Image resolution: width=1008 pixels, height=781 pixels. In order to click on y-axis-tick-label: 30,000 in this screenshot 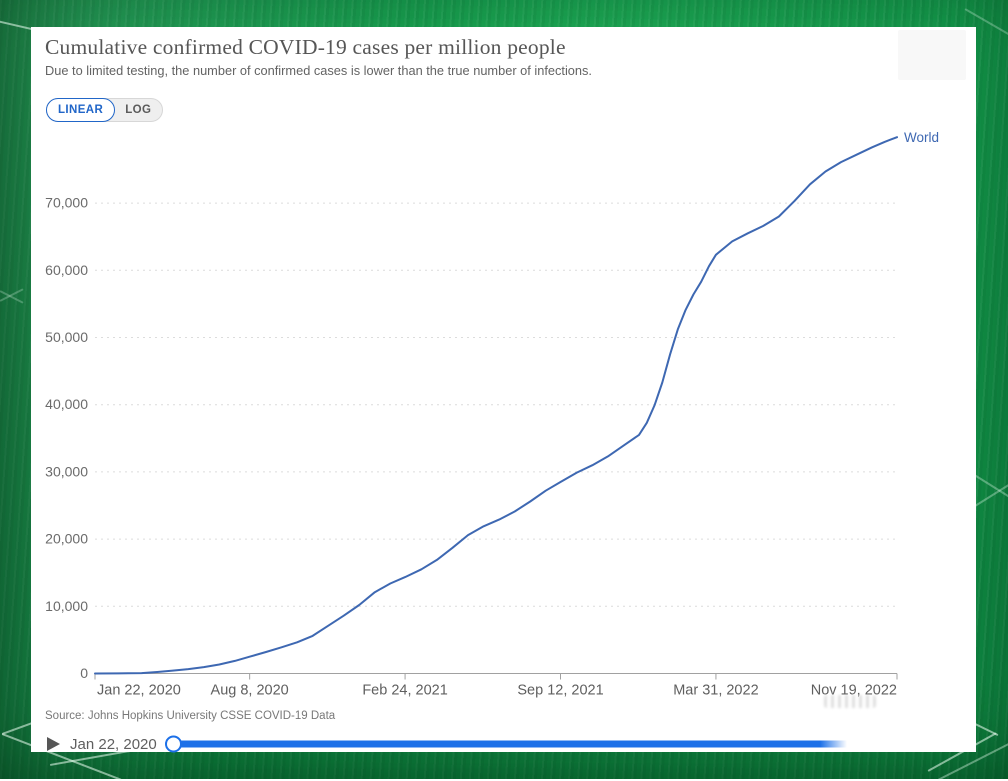, I will do `click(66, 471)`.